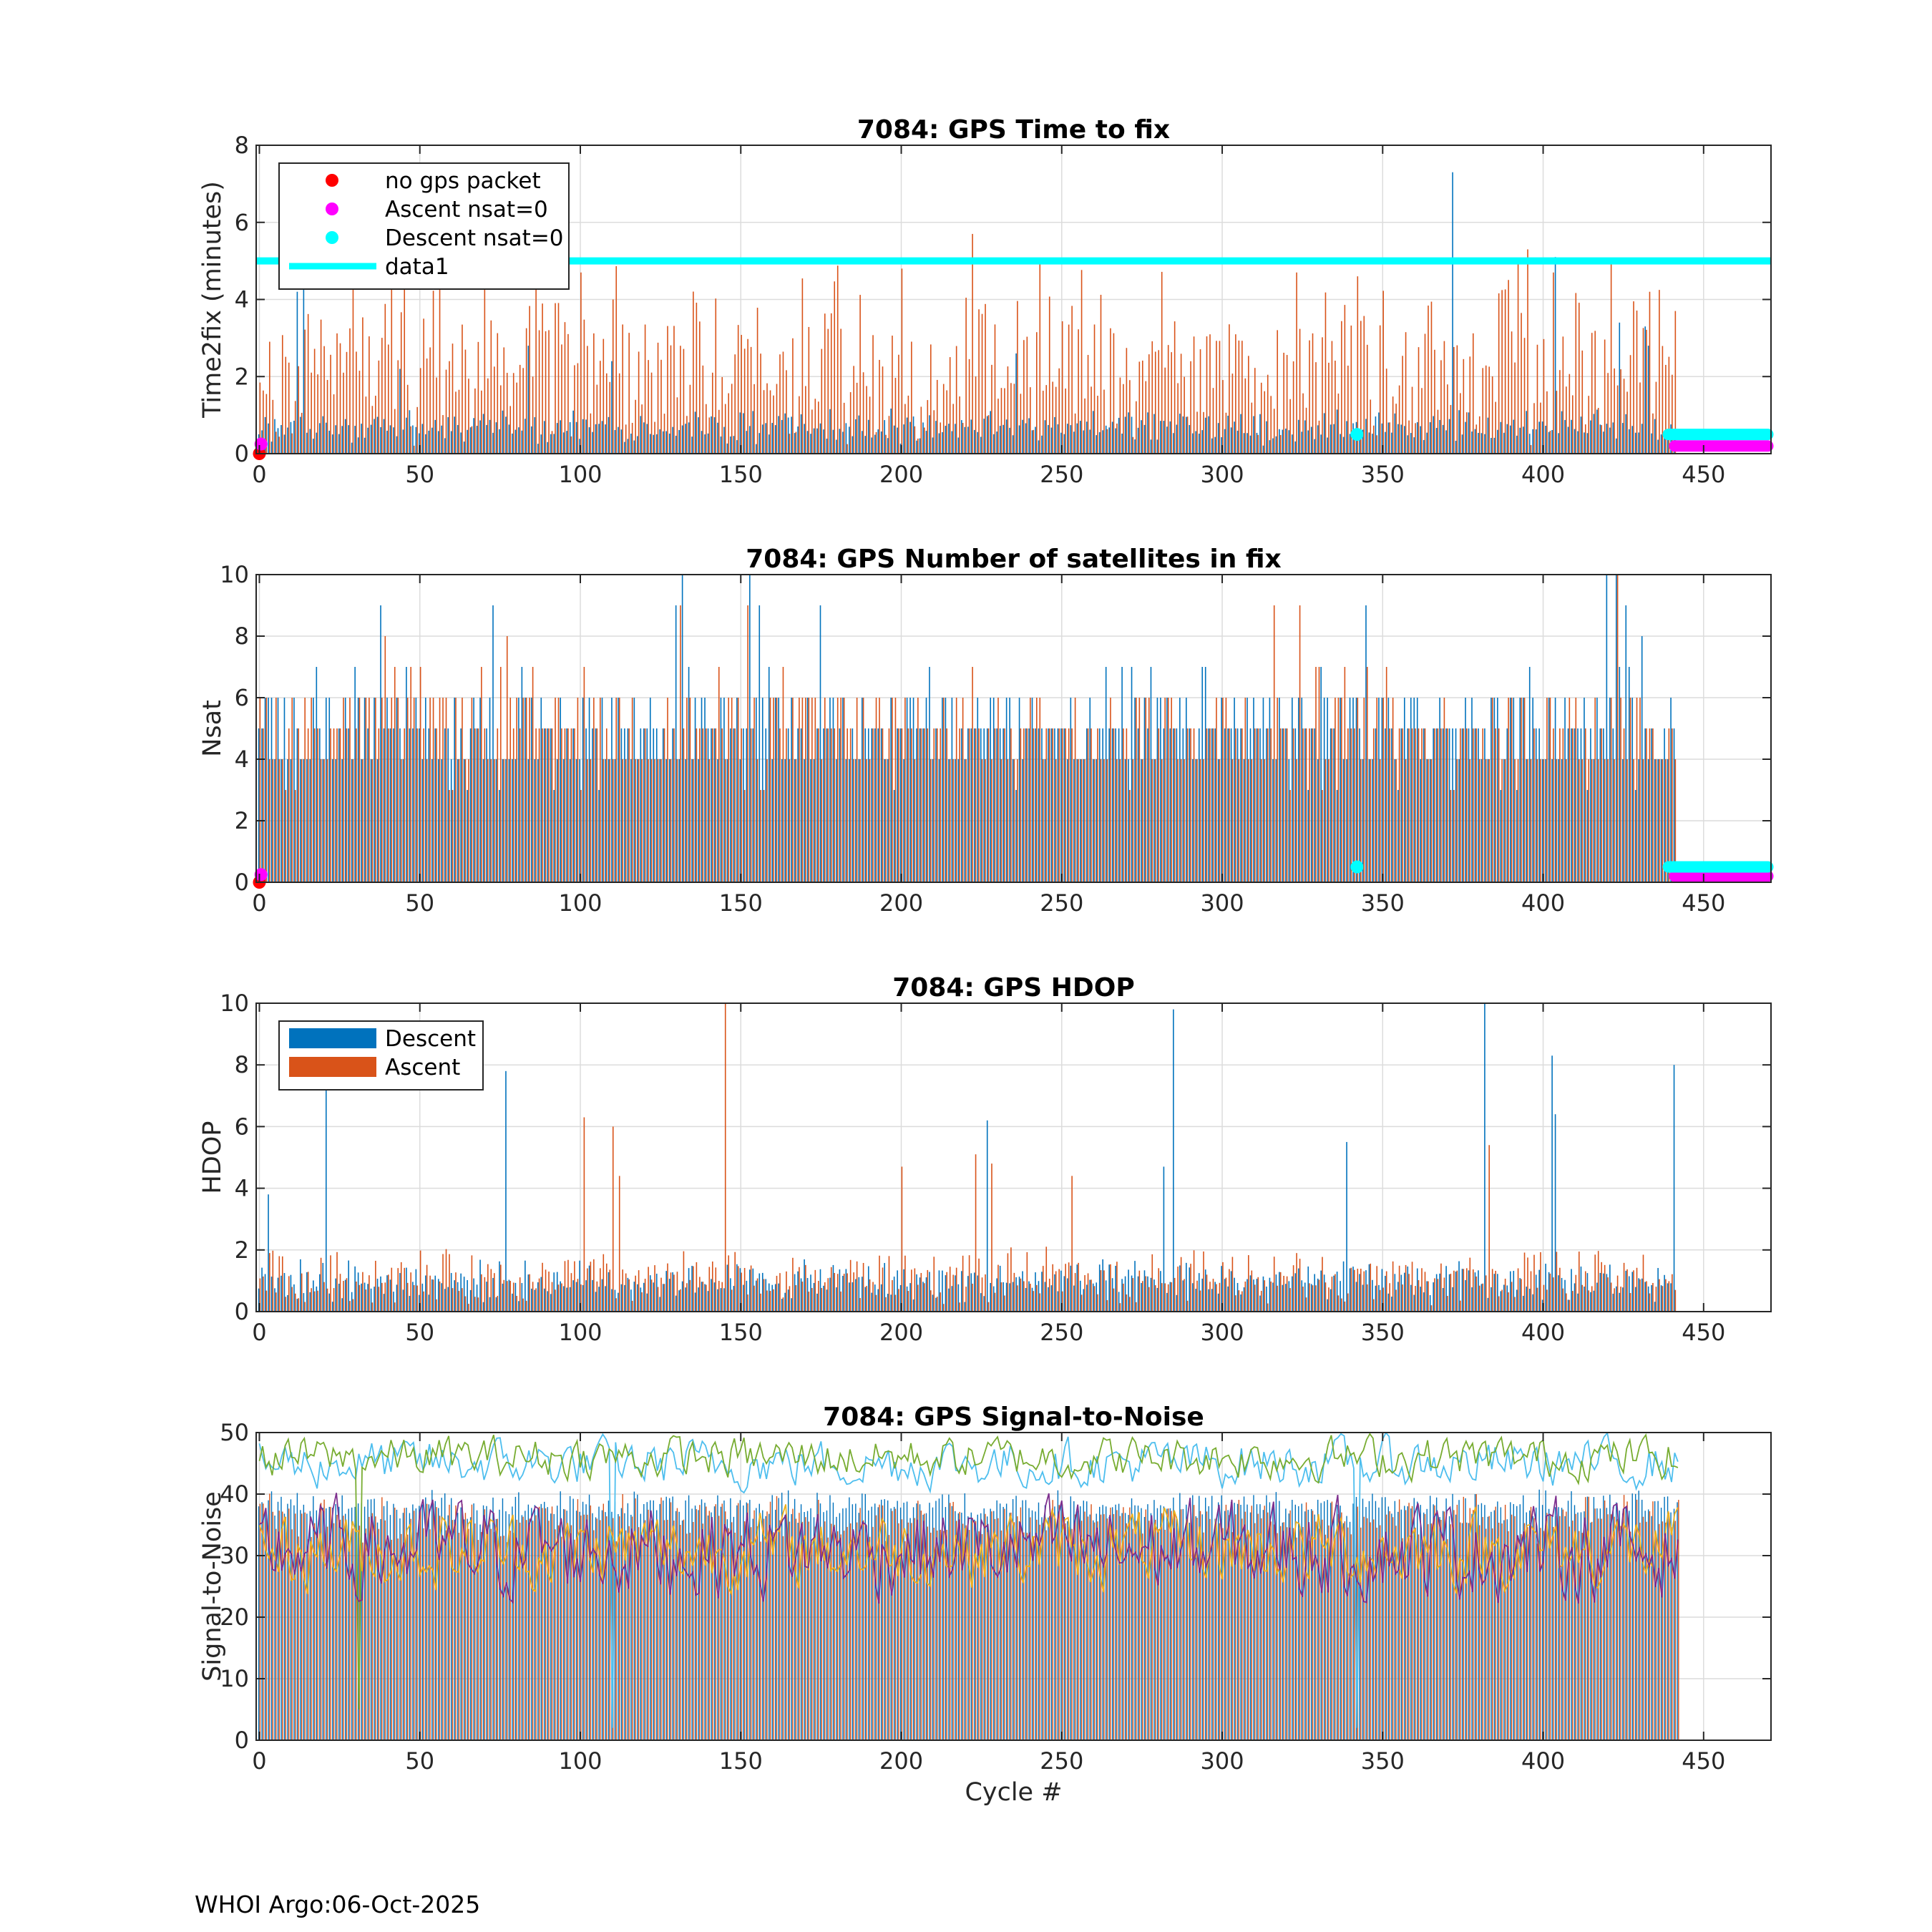 The width and height of the screenshot is (1932, 1932). What do you see at coordinates (242, 820) in the screenshot?
I see `y-tick-label: 2` at bounding box center [242, 820].